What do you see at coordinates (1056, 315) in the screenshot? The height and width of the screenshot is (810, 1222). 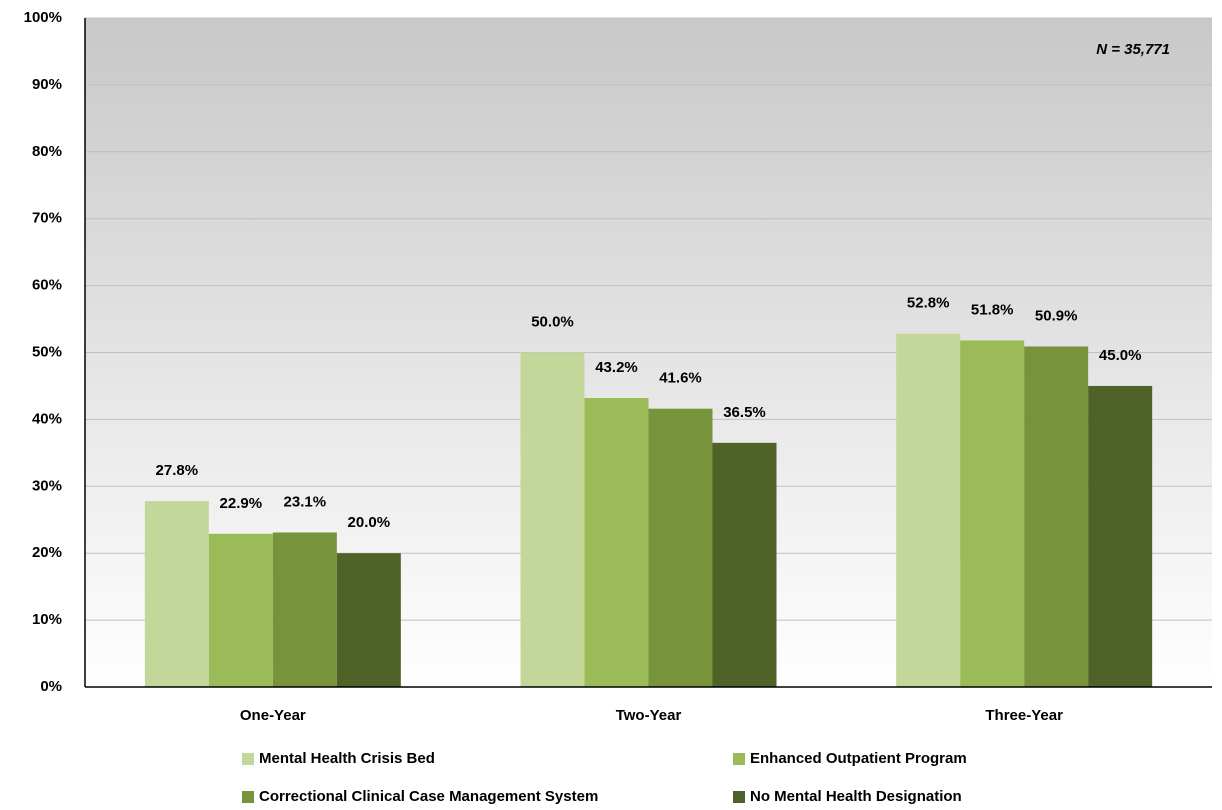 I see `data-label: 50.9%` at bounding box center [1056, 315].